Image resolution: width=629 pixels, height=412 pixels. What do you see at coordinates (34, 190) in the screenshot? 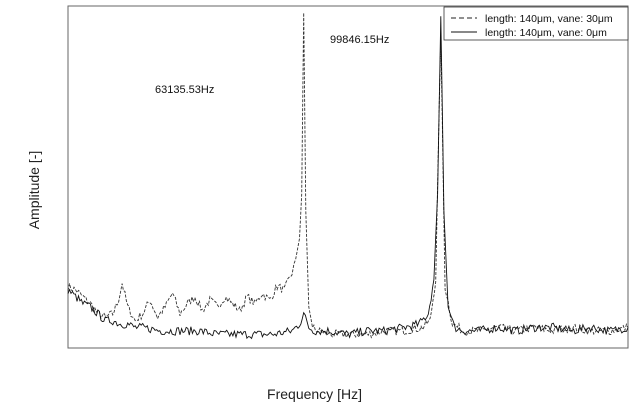
I see `y-axis-label: Amplitude [-]` at bounding box center [34, 190].